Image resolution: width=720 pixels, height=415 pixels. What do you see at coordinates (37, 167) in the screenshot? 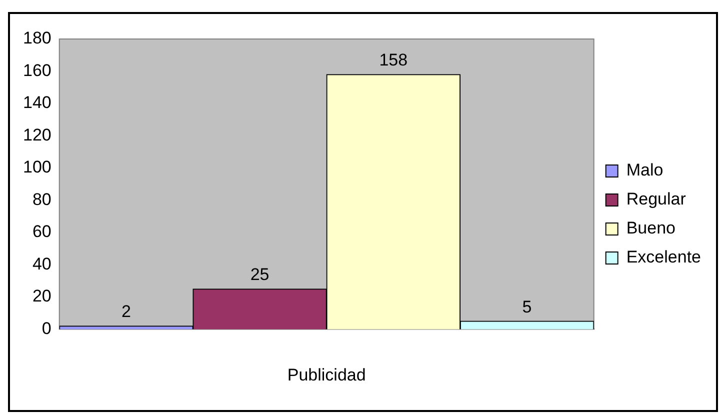
I see `y-tick-label: 100` at bounding box center [37, 167].